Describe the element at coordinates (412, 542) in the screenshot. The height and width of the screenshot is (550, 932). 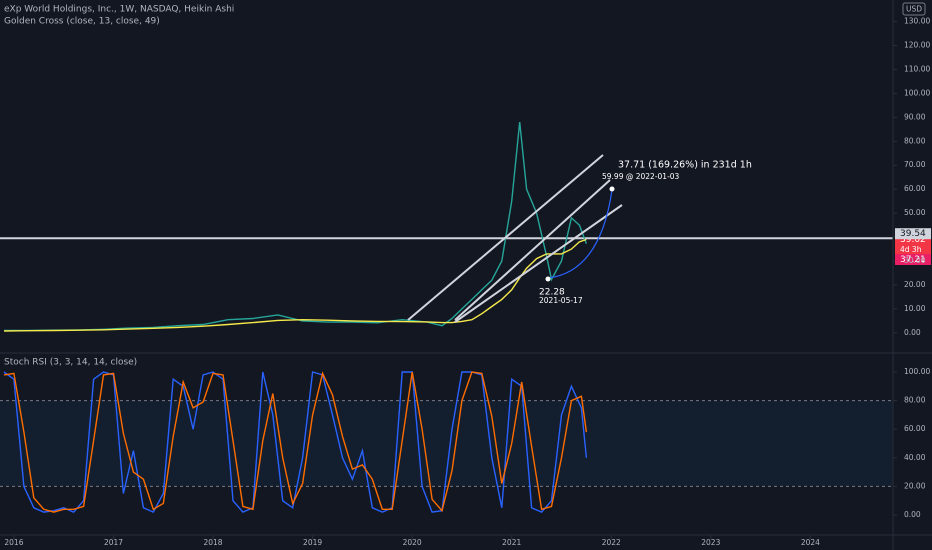
I see `x-tick-label: 2020` at that location.